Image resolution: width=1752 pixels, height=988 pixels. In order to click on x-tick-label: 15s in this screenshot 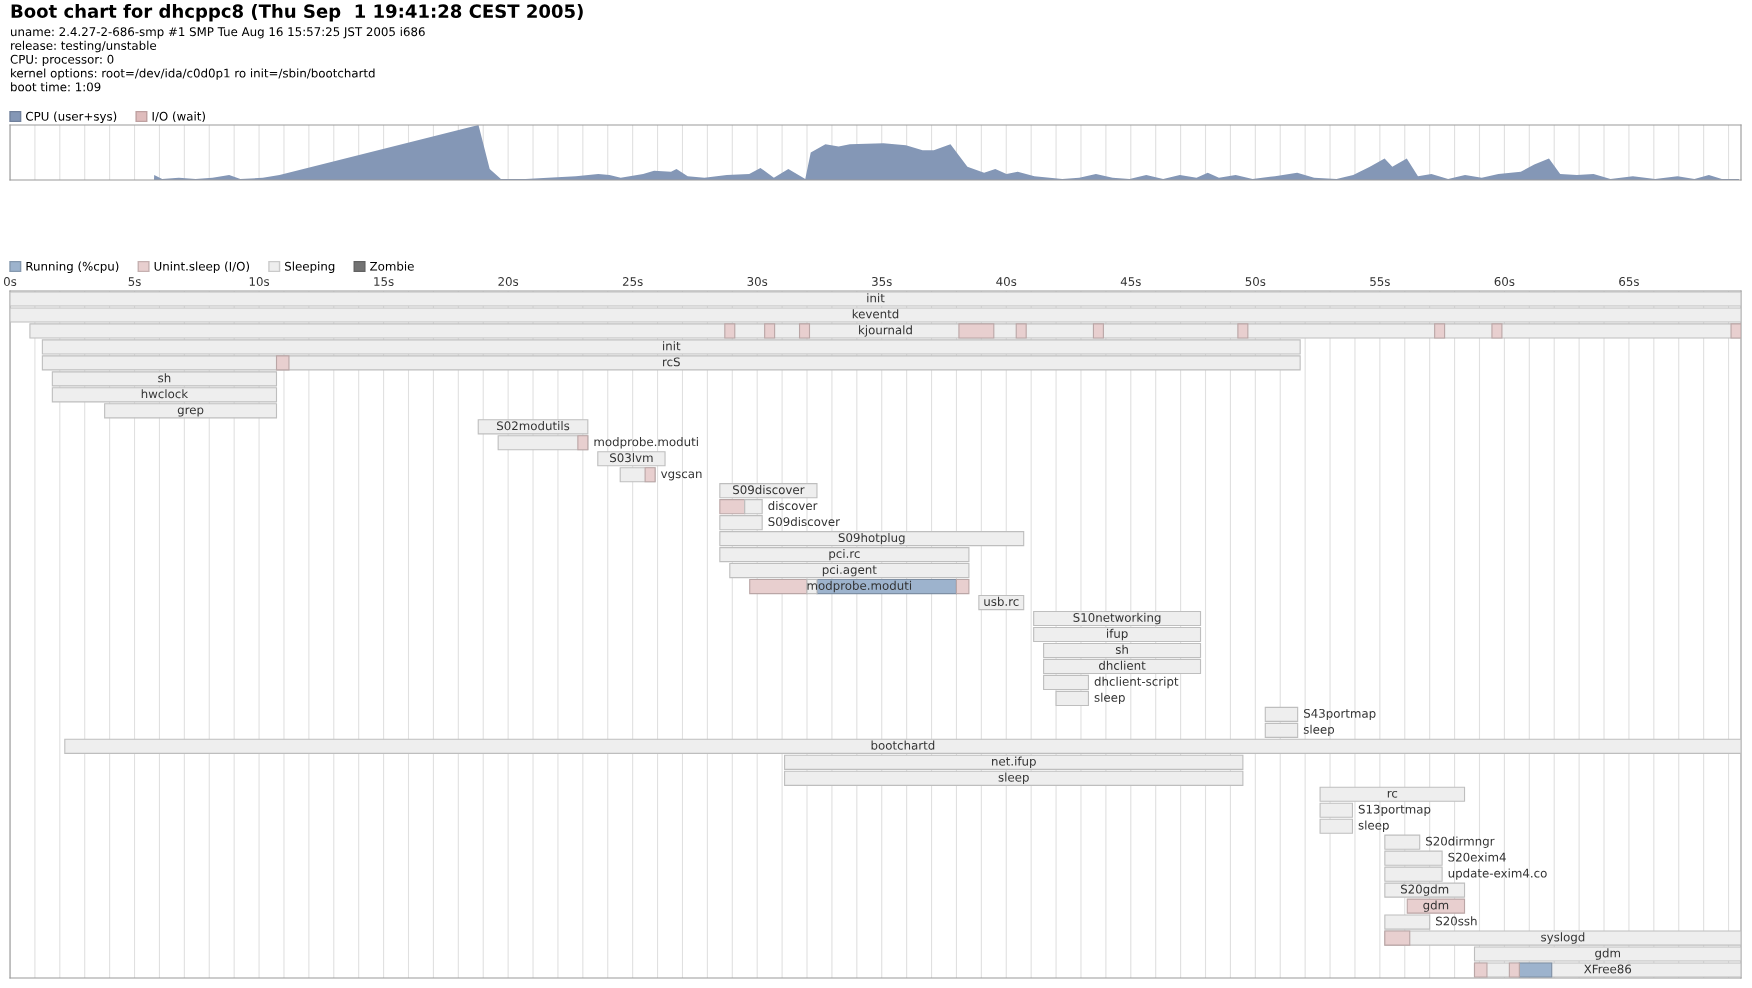, I will do `click(384, 281)`.